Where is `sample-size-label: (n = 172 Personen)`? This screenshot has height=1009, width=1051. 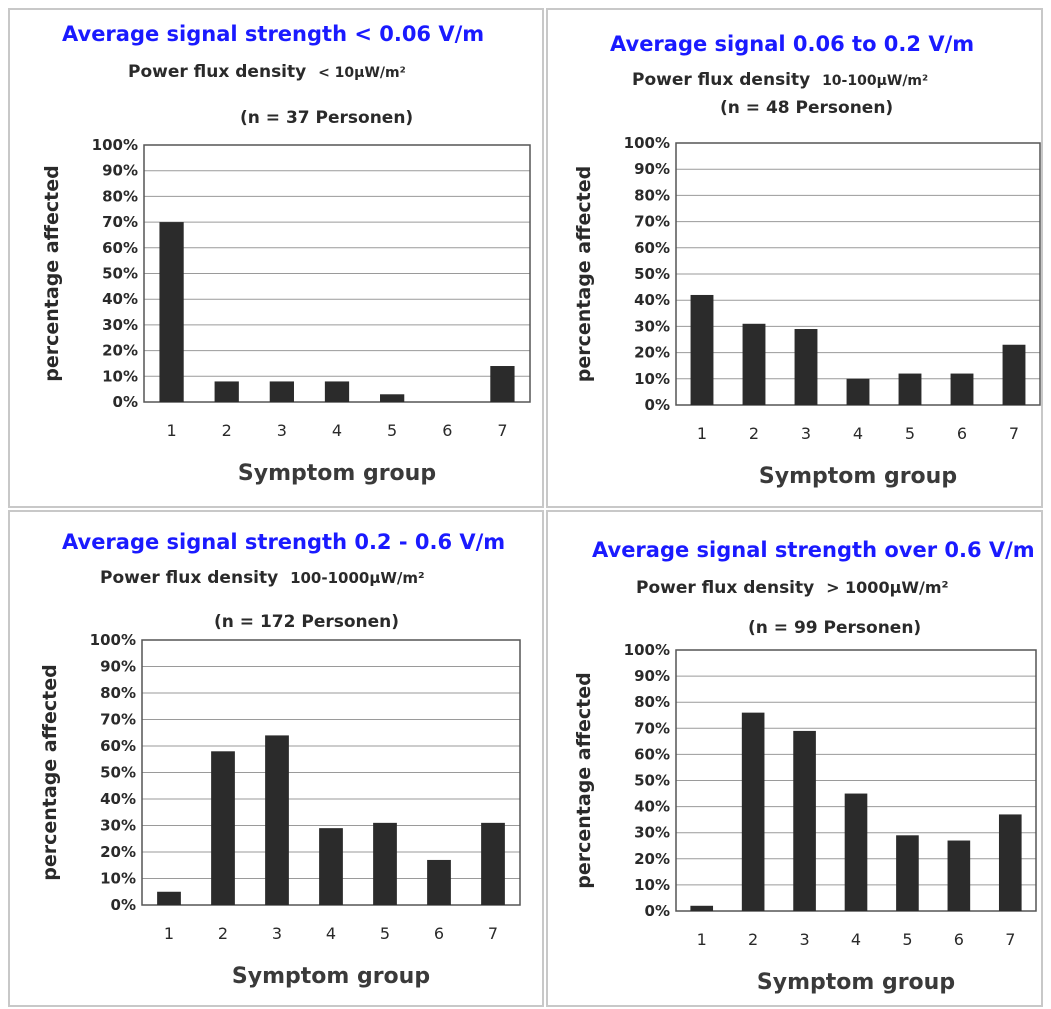
sample-size-label: (n = 172 Personen) is located at coordinates (307, 622).